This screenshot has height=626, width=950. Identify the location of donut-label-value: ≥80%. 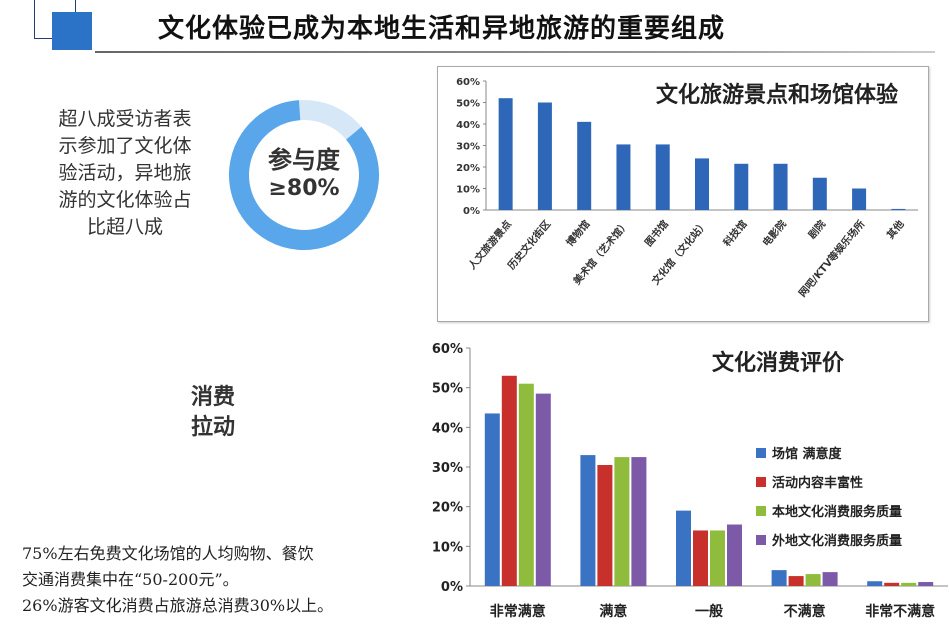
(304, 188).